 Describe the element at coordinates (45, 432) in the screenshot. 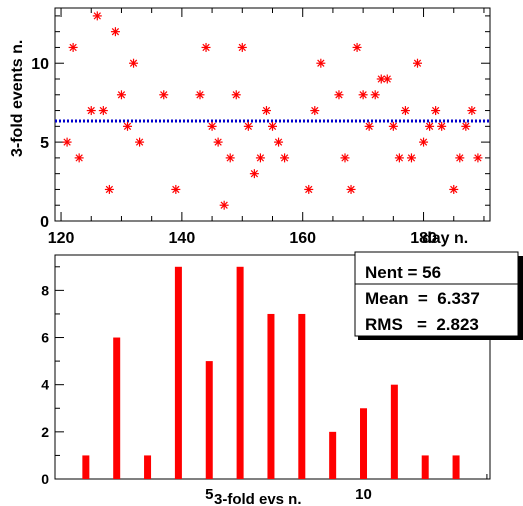

I see `bottom-y-tick-label: 2` at that location.